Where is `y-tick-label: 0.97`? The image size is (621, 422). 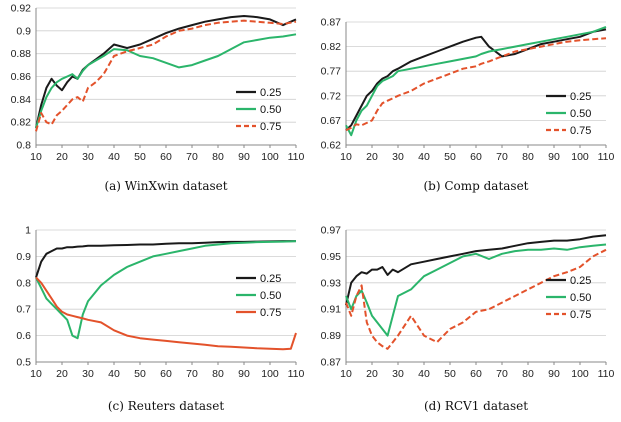 y-tick-label: 0.97 is located at coordinates (331, 231).